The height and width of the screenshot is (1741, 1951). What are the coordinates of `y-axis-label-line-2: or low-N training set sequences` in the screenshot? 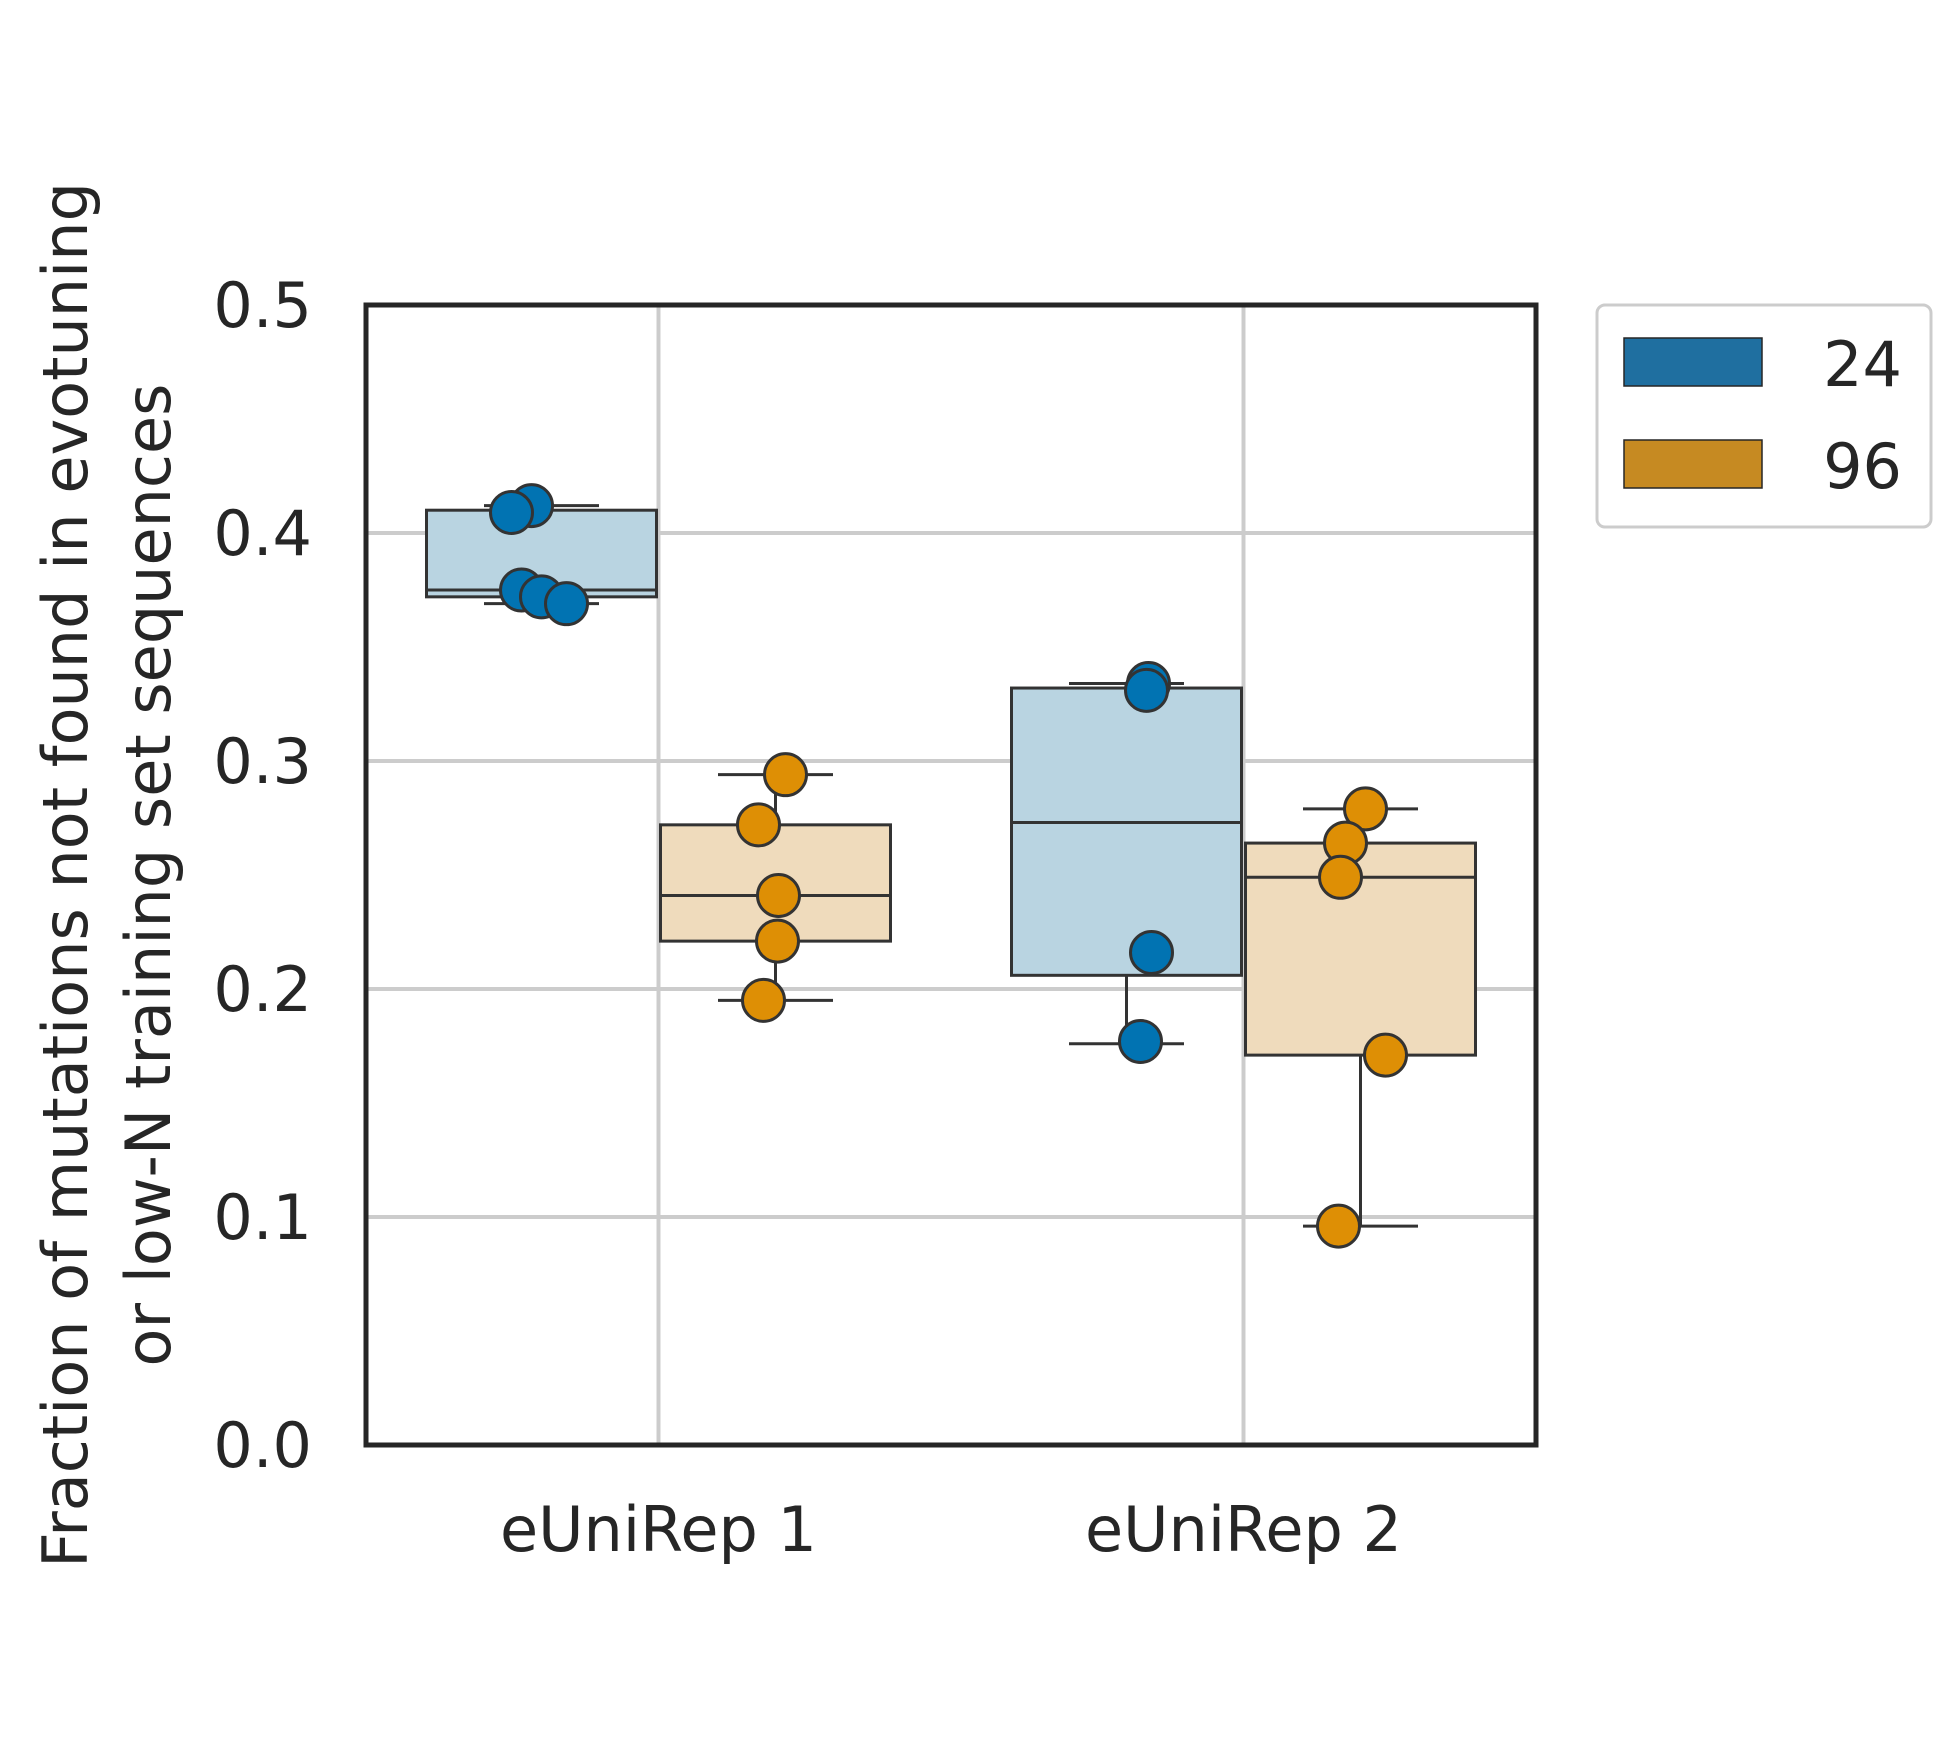 It's located at (148, 875).